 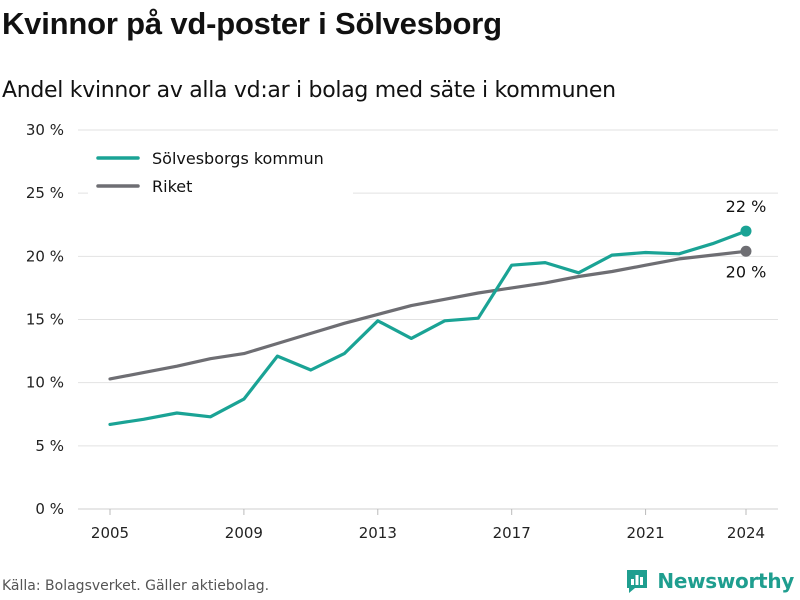 I want to click on x-axis-ticks: 2005 2009 2013 2017 2021 2024, so click(x=428, y=525).